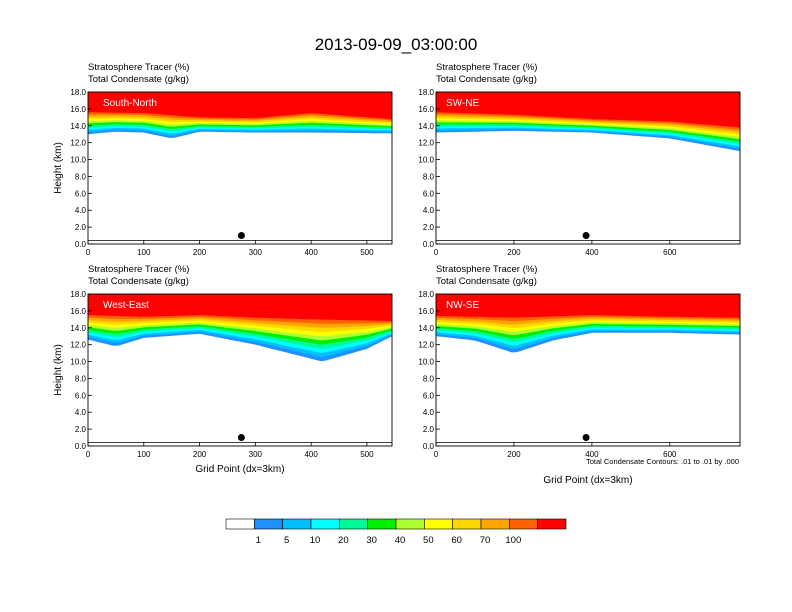 Image resolution: width=792 pixels, height=612 pixels. What do you see at coordinates (456, 540) in the screenshot?
I see `colorbar-label: 60` at bounding box center [456, 540].